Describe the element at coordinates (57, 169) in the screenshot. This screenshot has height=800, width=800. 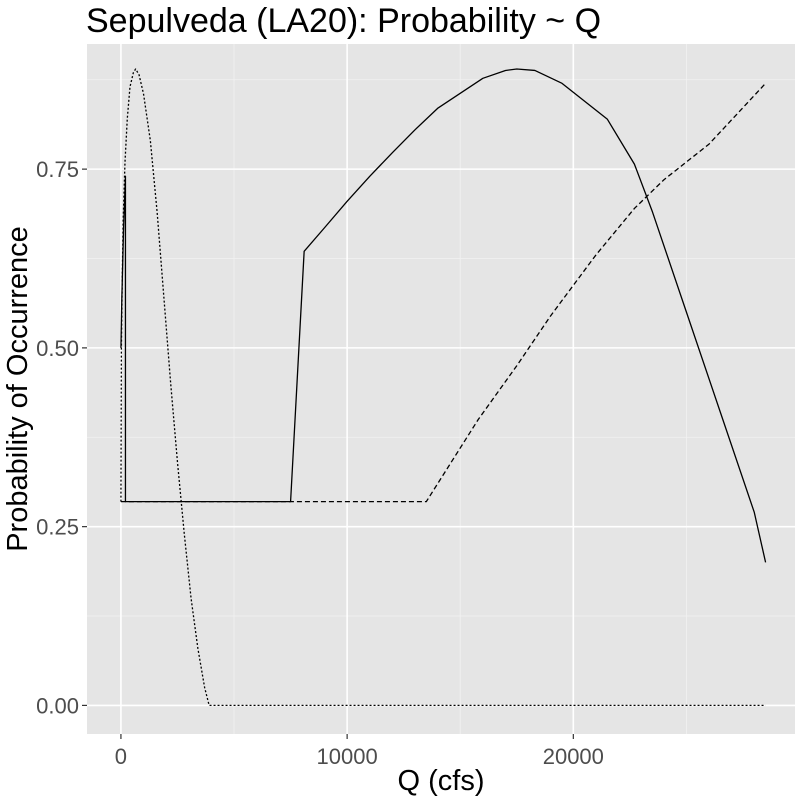
I see `y-tick-label: 0.75` at that location.